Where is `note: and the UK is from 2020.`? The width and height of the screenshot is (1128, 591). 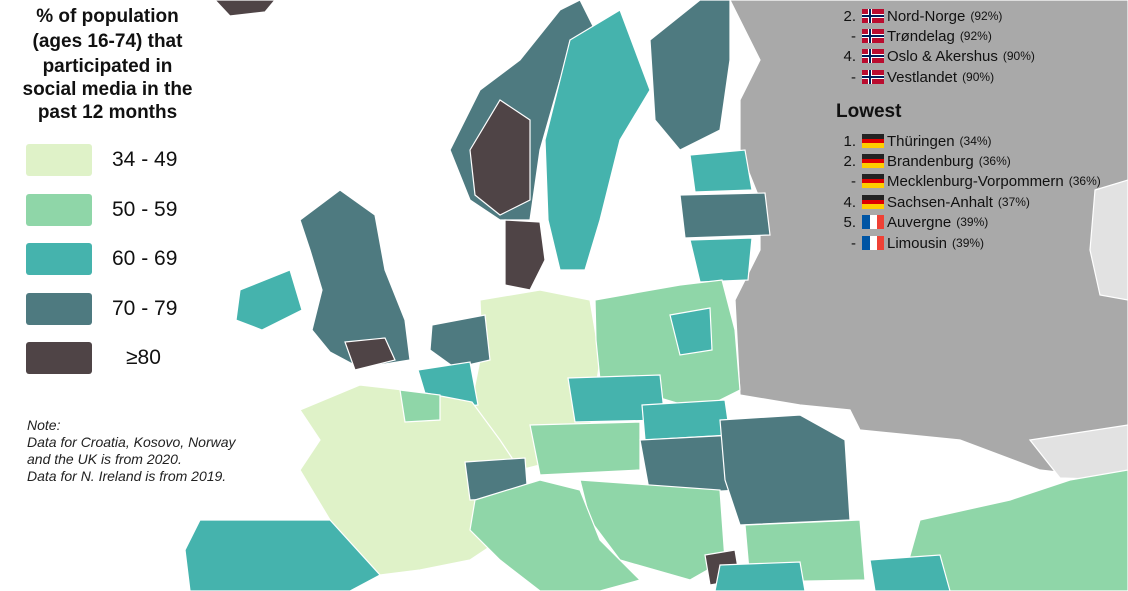
note: and the UK is from 2020. is located at coordinates (104, 459).